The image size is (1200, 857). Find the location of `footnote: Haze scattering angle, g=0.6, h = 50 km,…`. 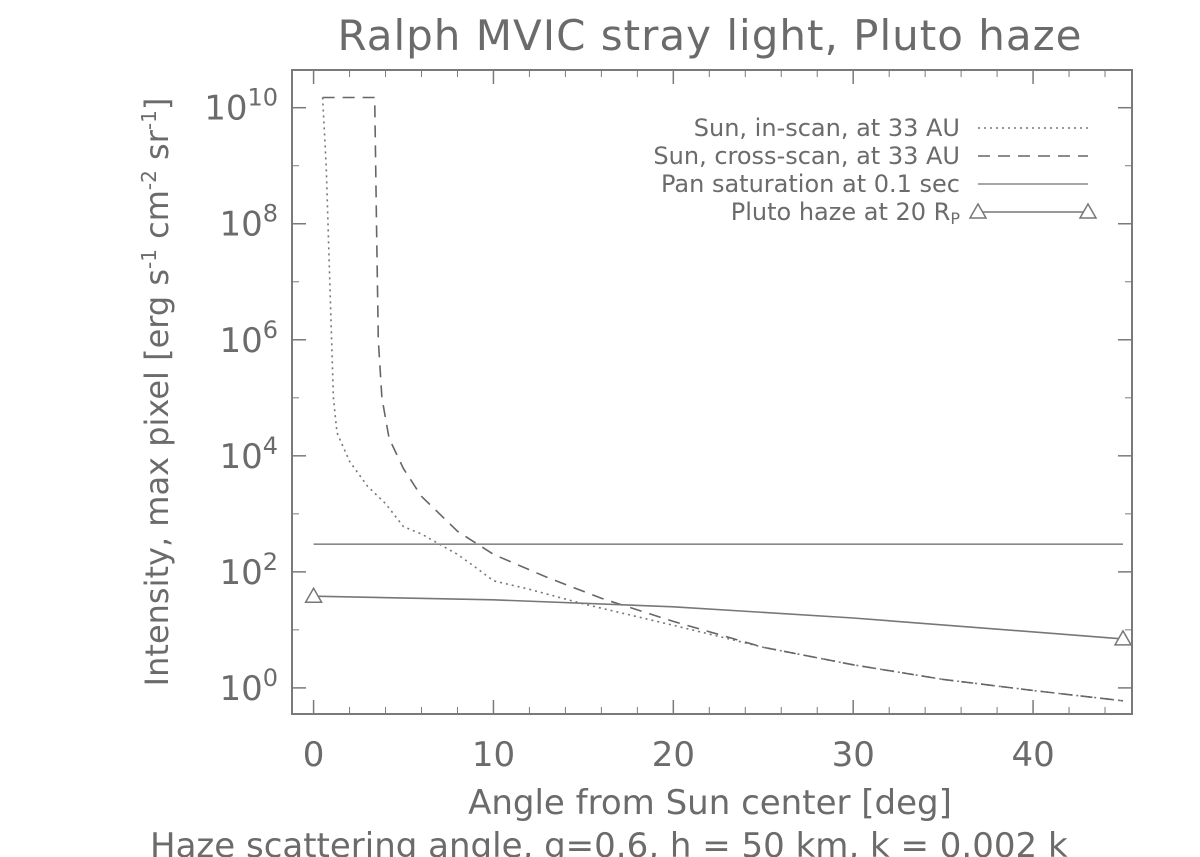

footnote: Haze scattering angle, g=0.6, h = 50 km,… is located at coordinates (609, 841).